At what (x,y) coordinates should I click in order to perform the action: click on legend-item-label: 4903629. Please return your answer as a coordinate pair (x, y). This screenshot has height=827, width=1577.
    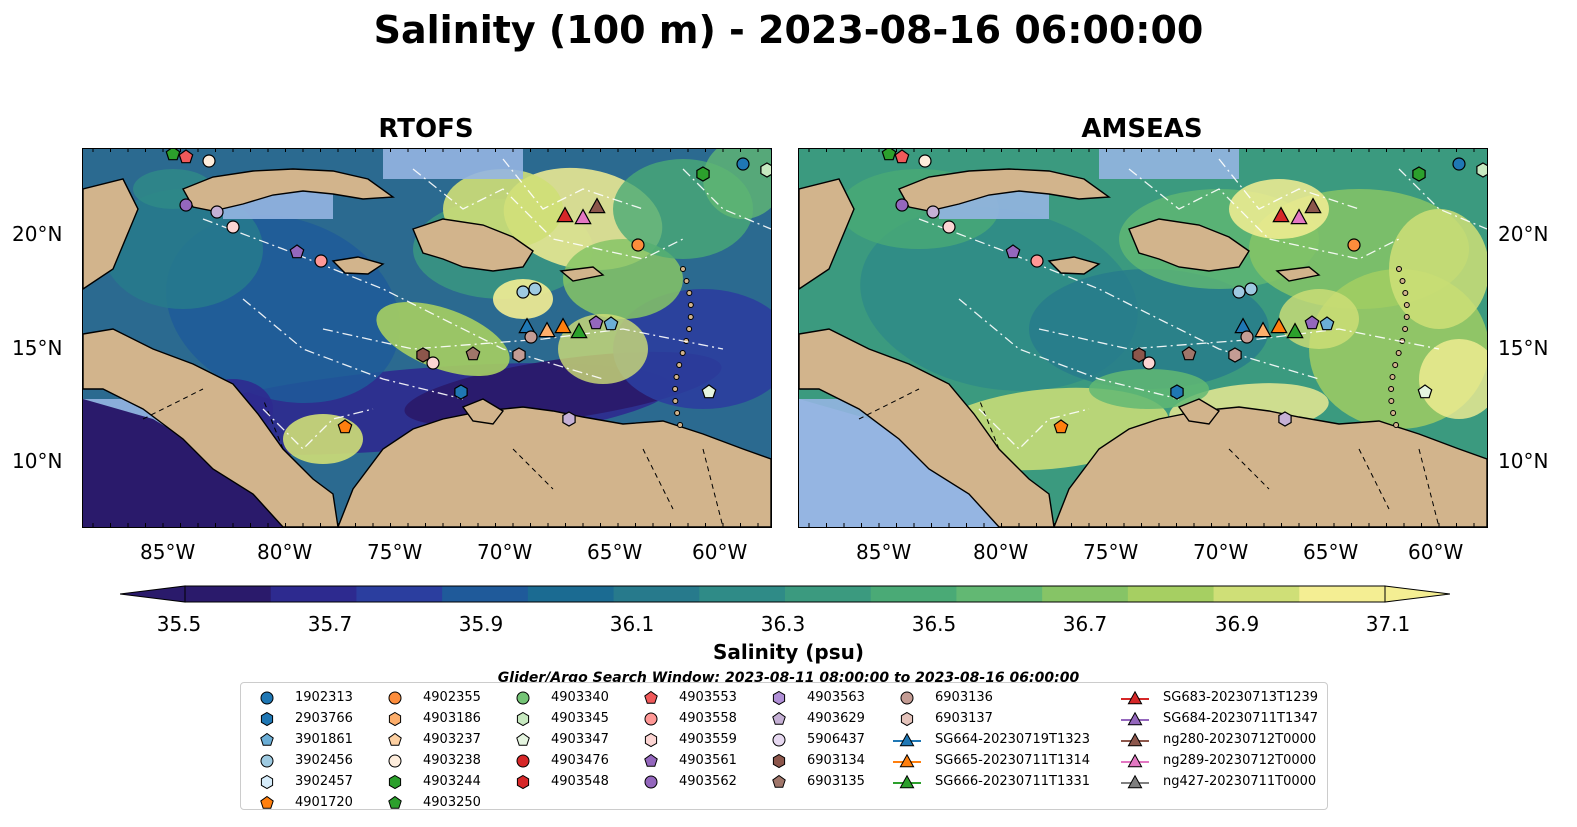
    Looking at the image, I should click on (836, 718).